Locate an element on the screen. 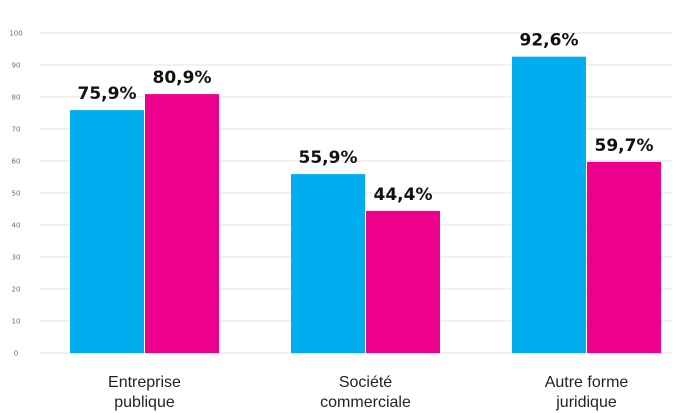 This screenshot has width=678, height=413. y-tick-label: 70 is located at coordinates (16, 130).